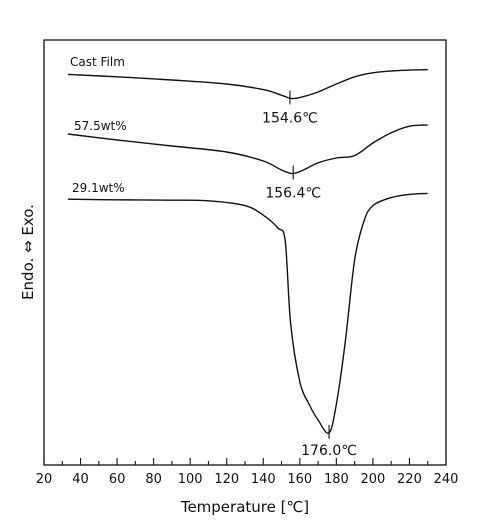  What do you see at coordinates (446, 479) in the screenshot?
I see `x-tick-label: 240` at bounding box center [446, 479].